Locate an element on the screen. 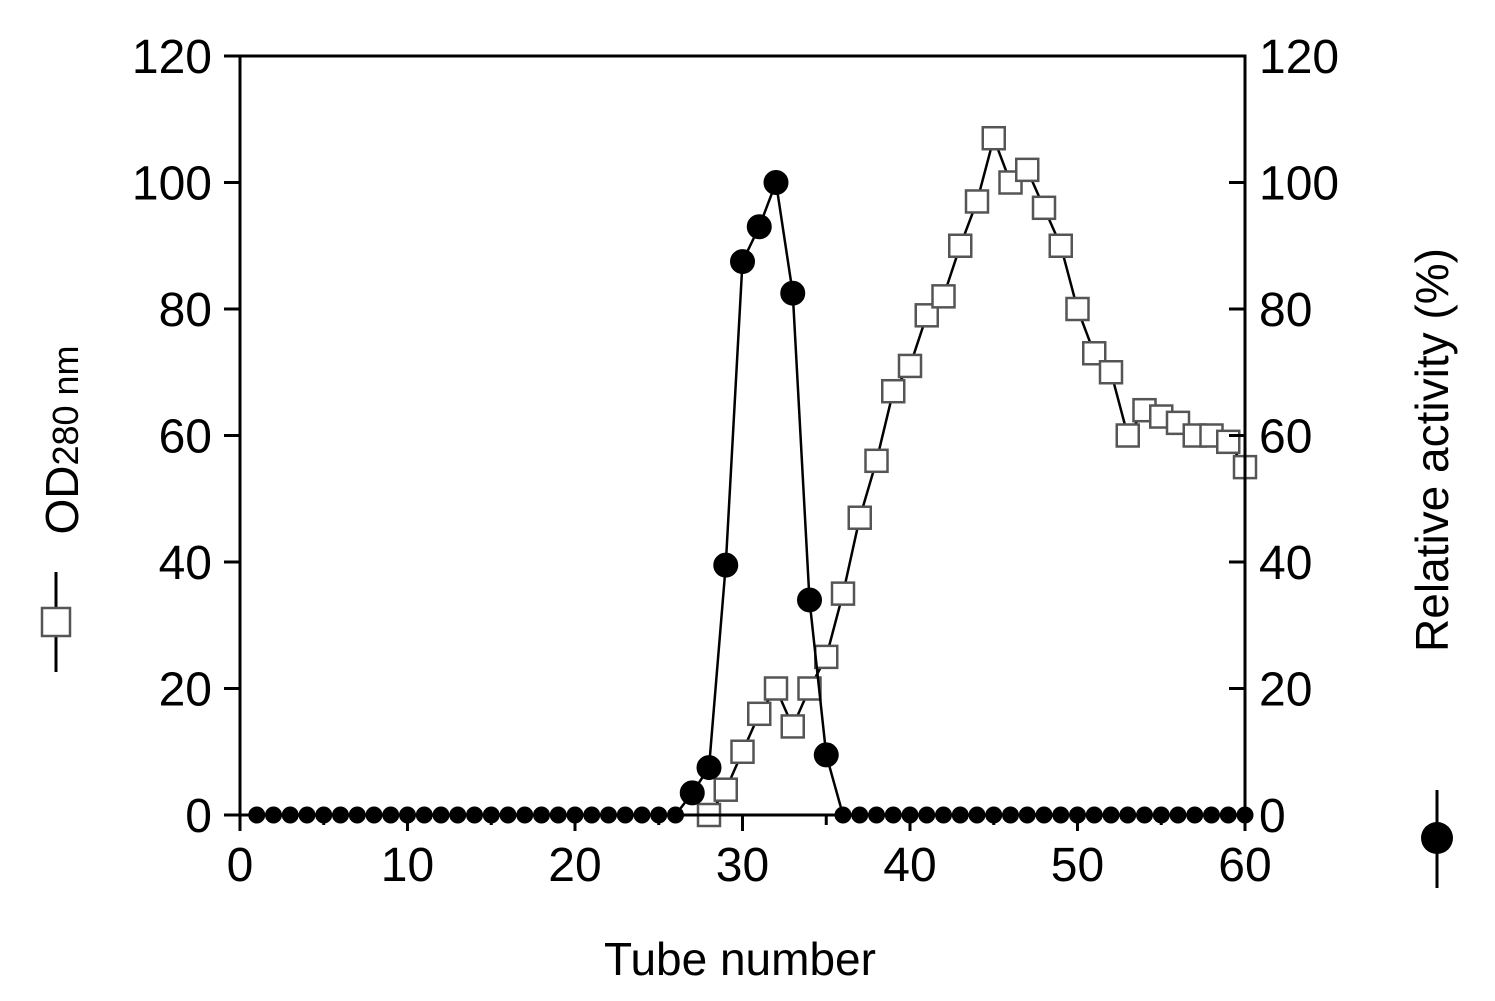 The height and width of the screenshot is (1001, 1495). y-tick-label-right: 80 is located at coordinates (1285, 310).